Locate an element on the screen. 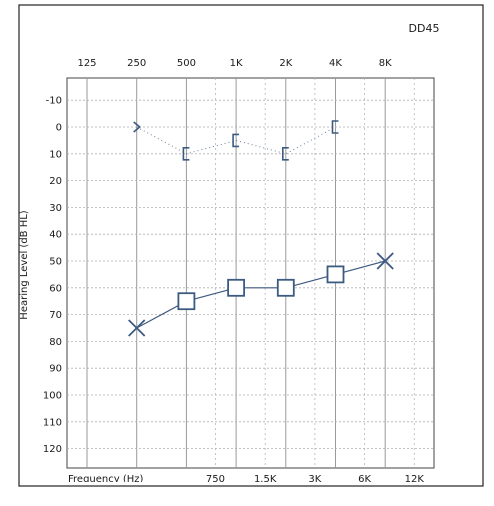 This screenshot has width=494, height=506. x-tick-label-bottom: 6K is located at coordinates (364, 479).